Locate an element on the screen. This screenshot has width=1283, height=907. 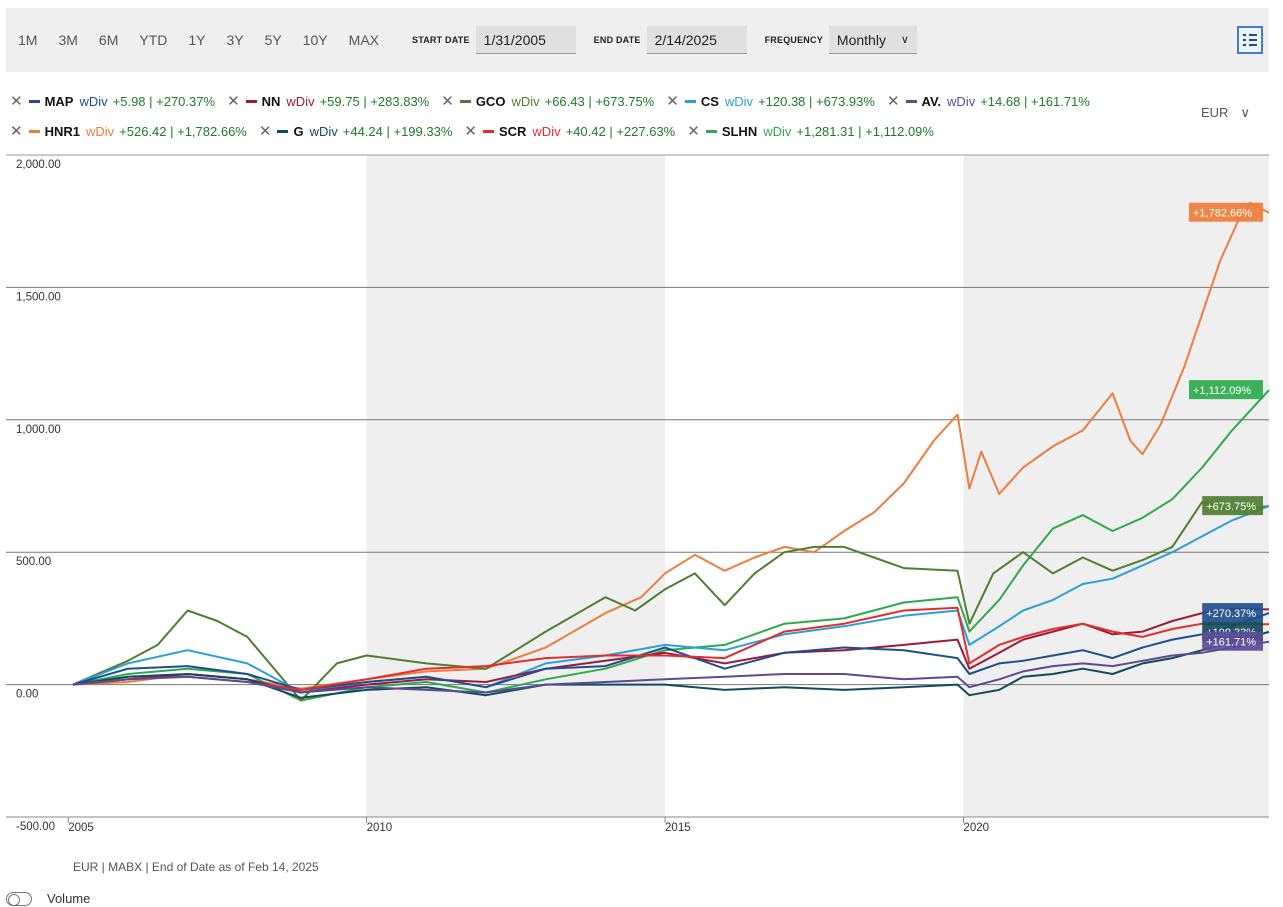
end-date-input is located at coordinates (696, 40).